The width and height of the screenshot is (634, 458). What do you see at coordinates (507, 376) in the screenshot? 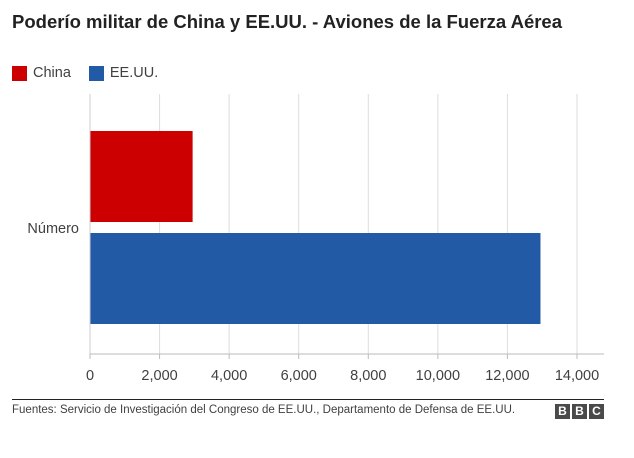
I see `x-tick-label: 12,000` at bounding box center [507, 376].